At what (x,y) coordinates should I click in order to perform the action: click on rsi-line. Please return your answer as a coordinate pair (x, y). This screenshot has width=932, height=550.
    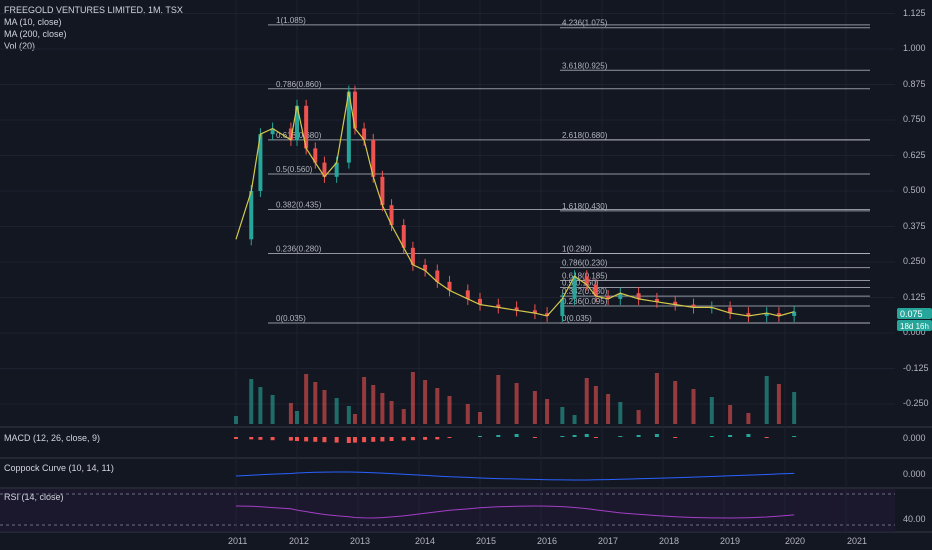
    Looking at the image, I should click on (515, 512).